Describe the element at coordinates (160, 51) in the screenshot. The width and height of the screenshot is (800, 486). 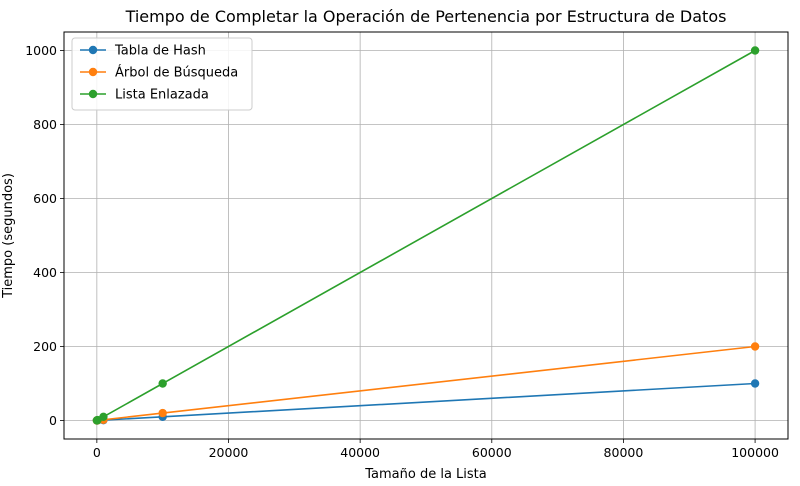
I see `legend-label: Tabla de Hash` at that location.